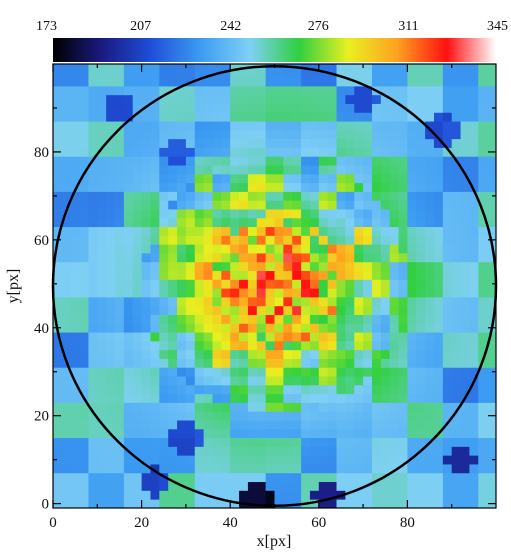 The width and height of the screenshot is (511, 556). I want to click on y-tick-label: 20, so click(41, 417).